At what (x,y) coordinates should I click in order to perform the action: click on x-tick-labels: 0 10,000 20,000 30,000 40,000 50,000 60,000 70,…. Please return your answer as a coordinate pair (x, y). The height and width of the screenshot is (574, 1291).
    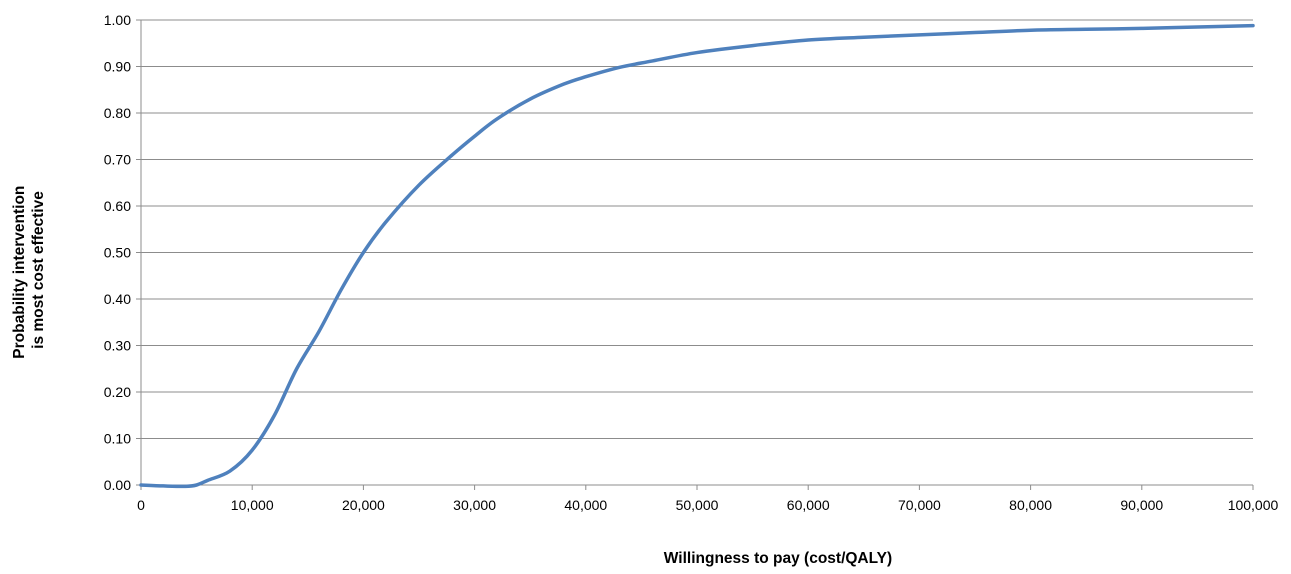
    Looking at the image, I should click on (707, 505).